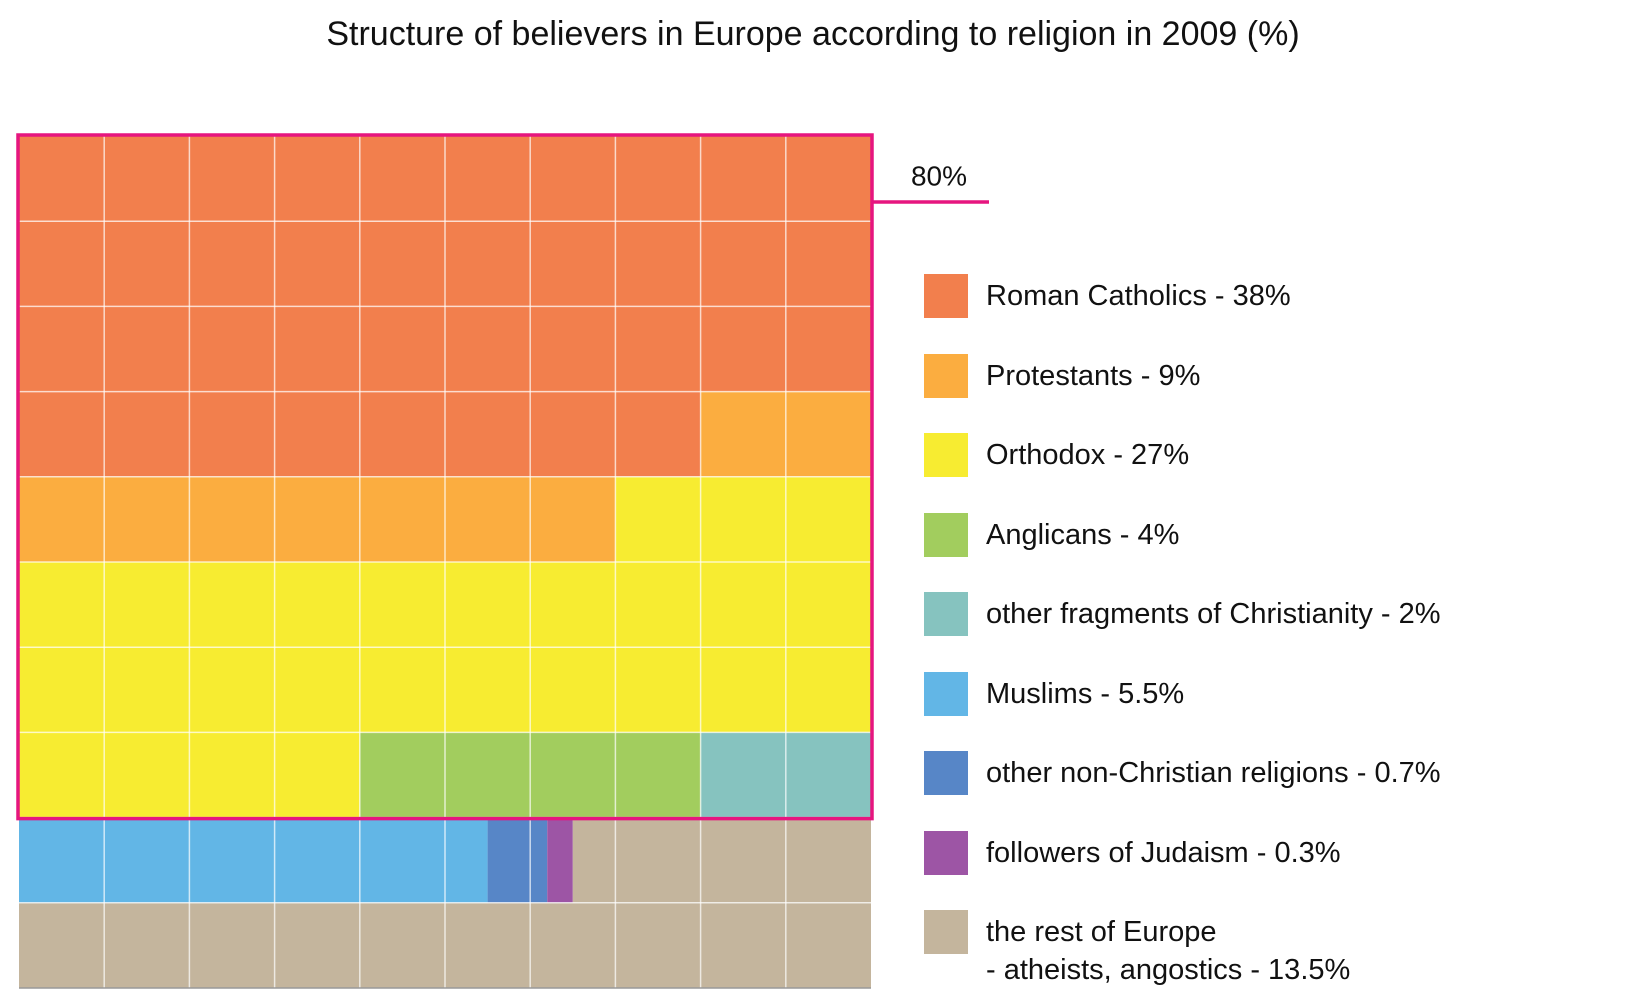  I want to click on legend-label: Anglicans - 4%, so click(1083, 534).